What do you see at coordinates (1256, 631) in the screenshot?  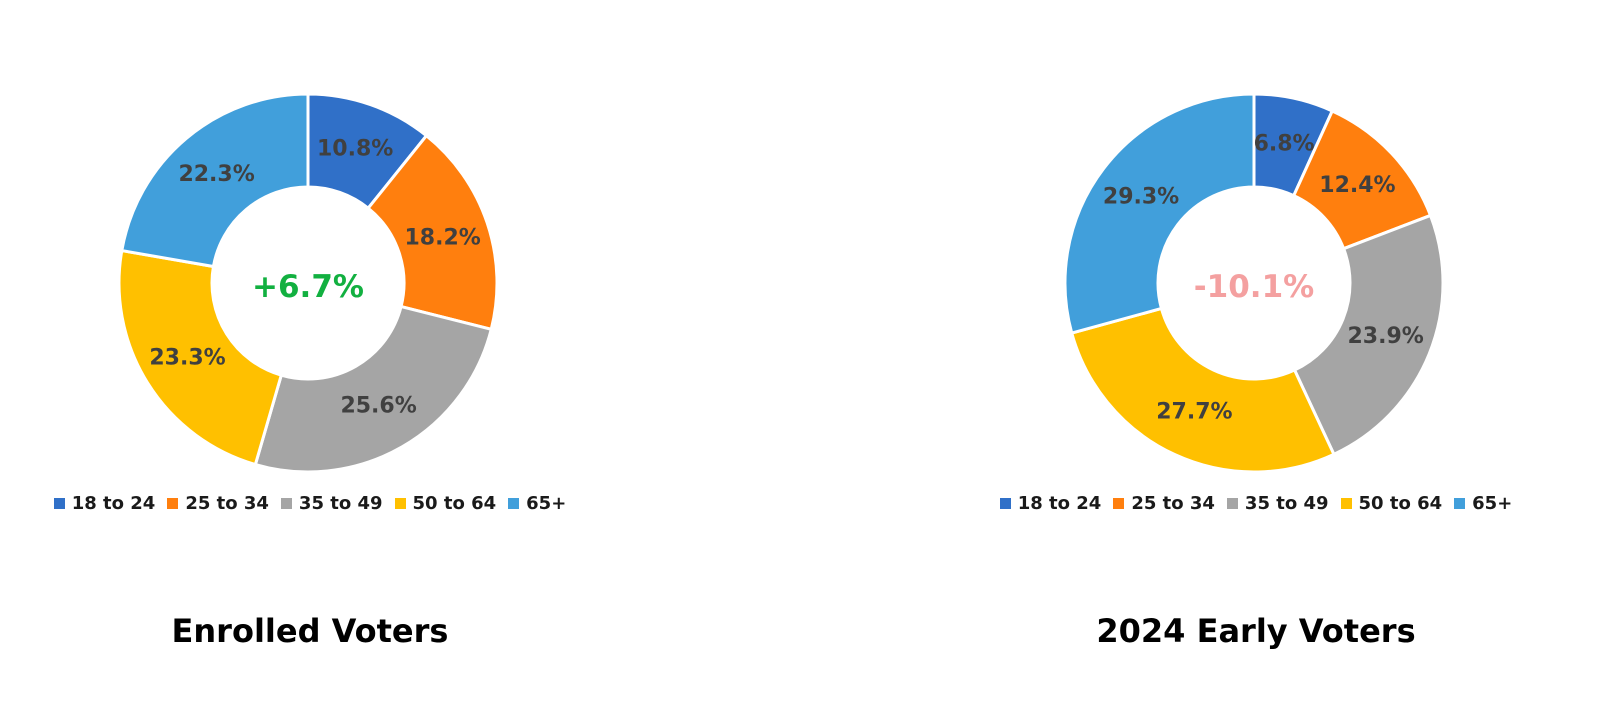 I see `early-voters-title: 2024 Early Voters` at bounding box center [1256, 631].